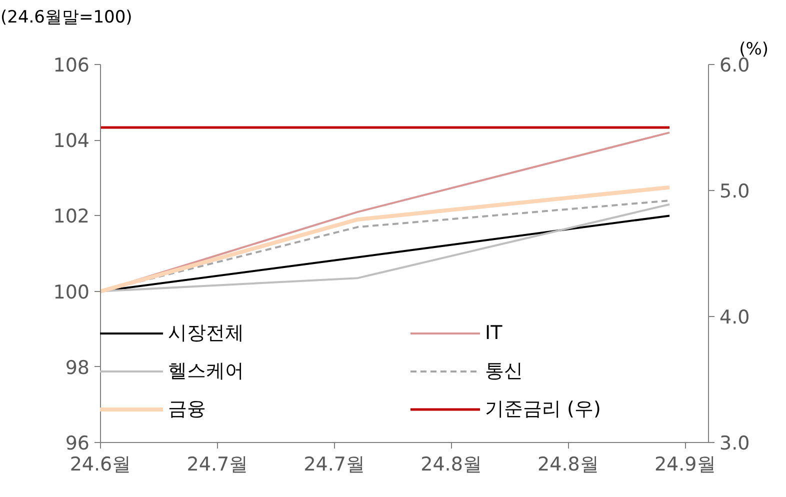 The width and height of the screenshot is (786, 497). I want to click on y2-tick-label: 5.0, so click(735, 191).